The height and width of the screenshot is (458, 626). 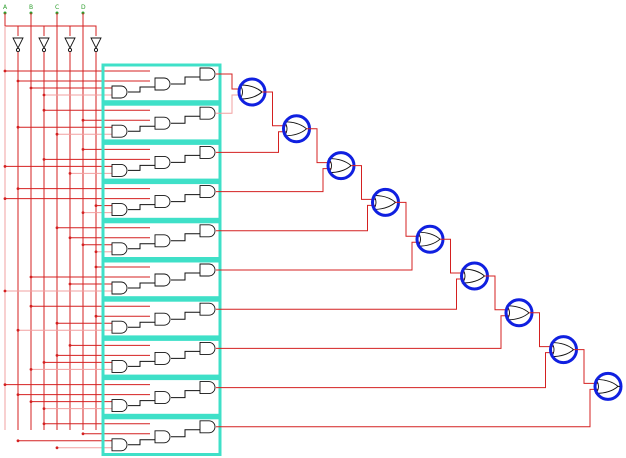 I want to click on and-gate-5-c, so click(x=207, y=231).